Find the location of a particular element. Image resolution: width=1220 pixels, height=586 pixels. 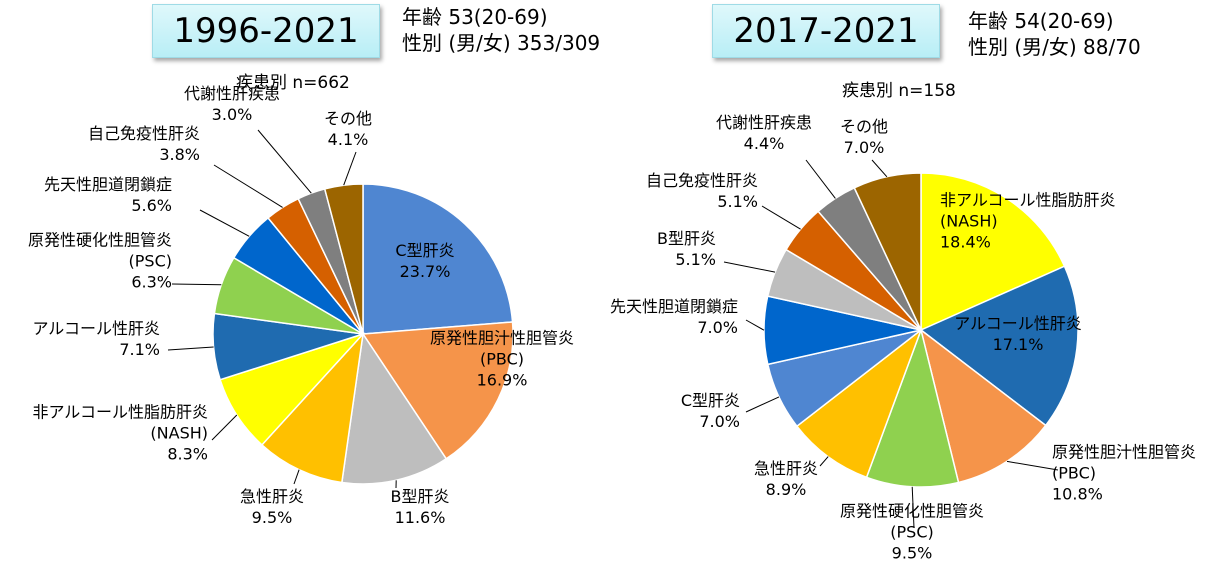

slice-value-label: 5.6% is located at coordinates (151, 205).